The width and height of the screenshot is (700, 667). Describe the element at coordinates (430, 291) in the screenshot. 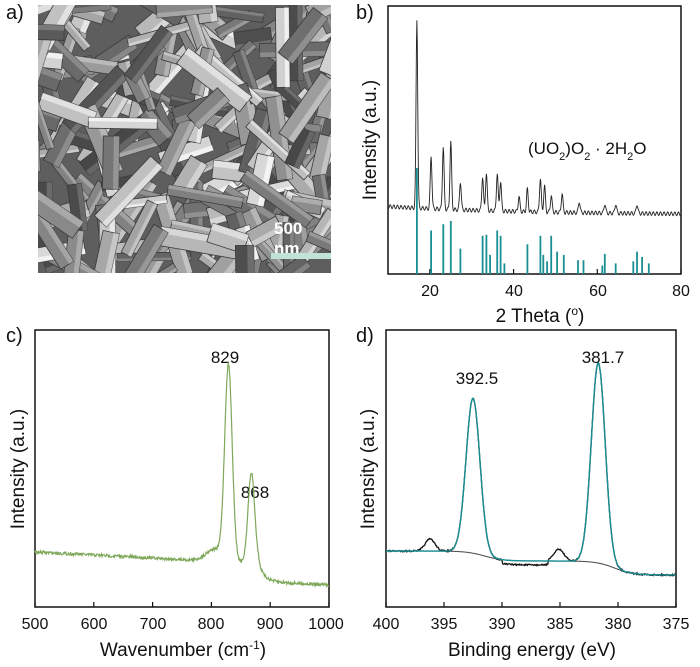

I see `xrd-tick-label: 20` at that location.